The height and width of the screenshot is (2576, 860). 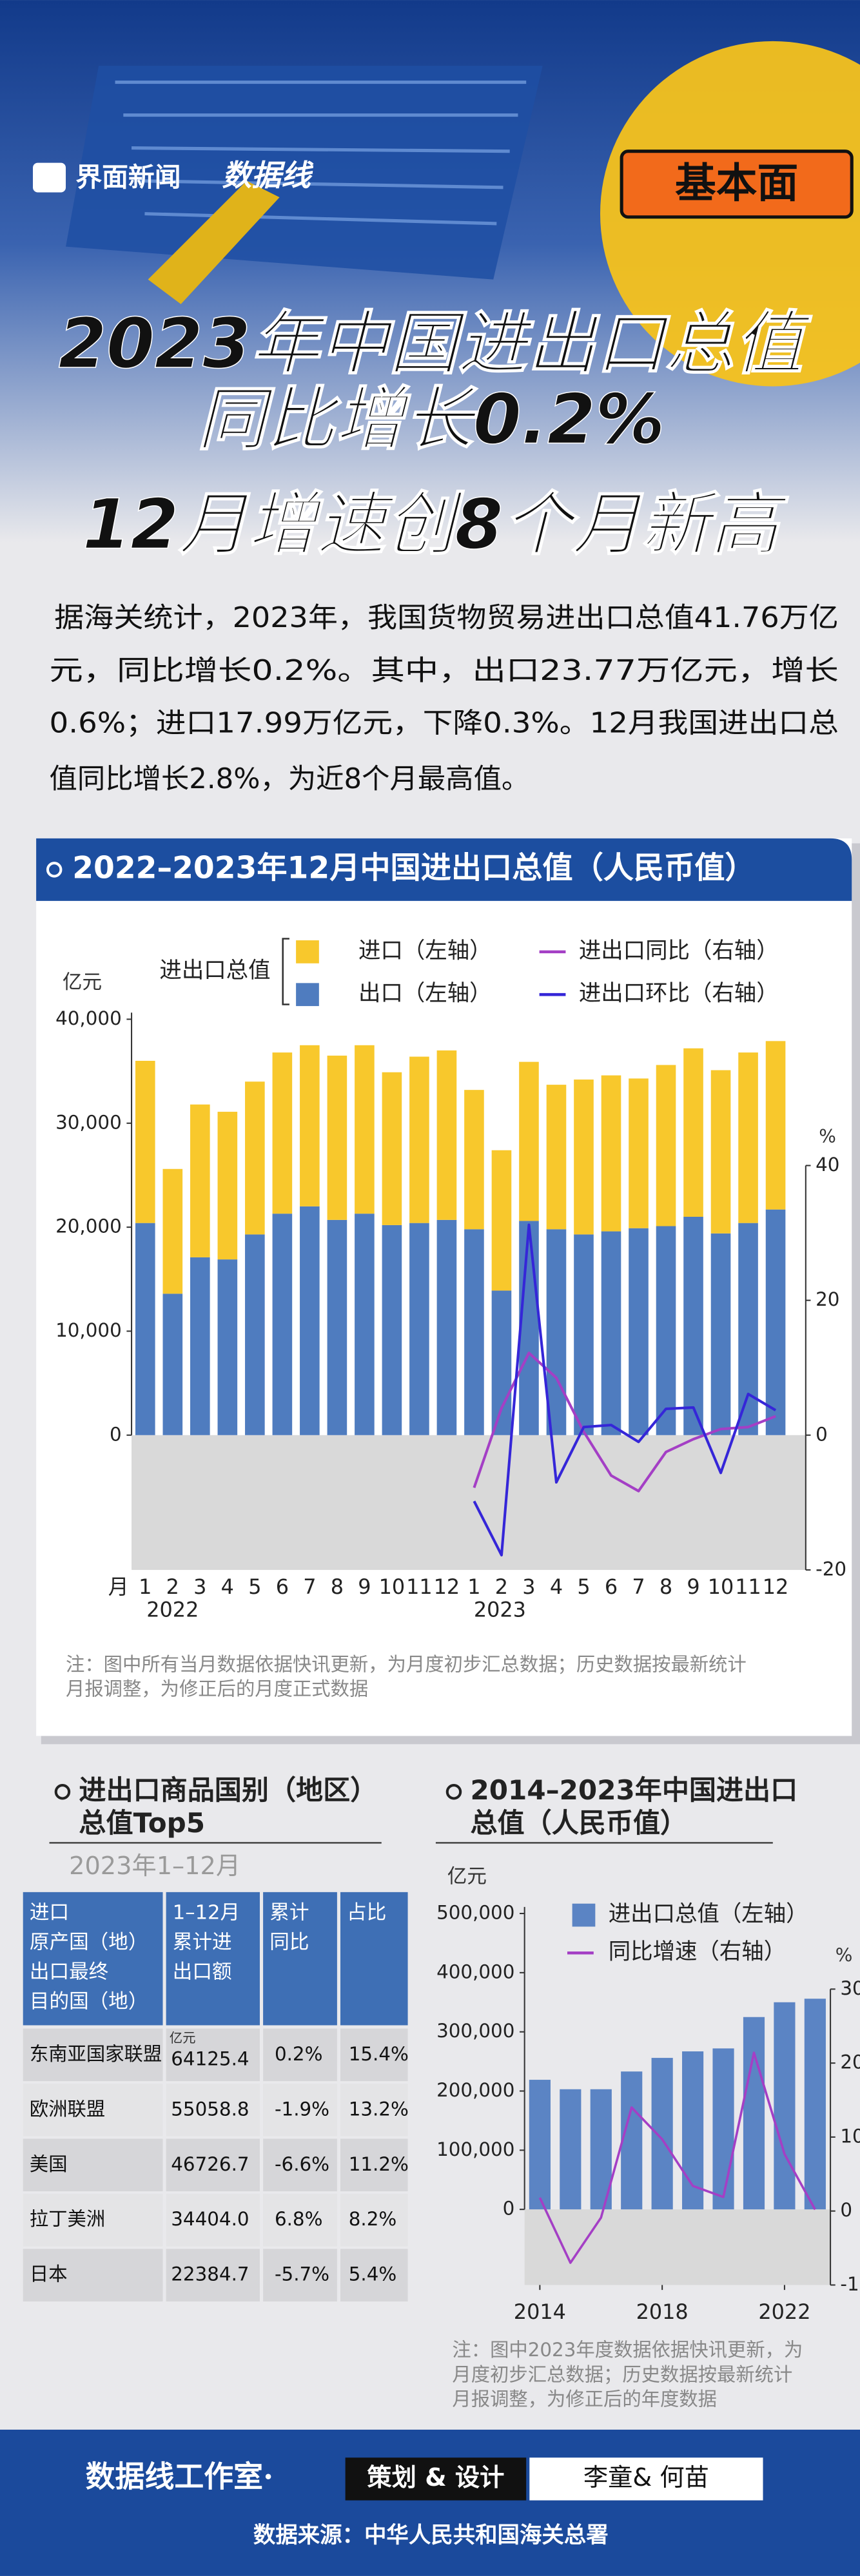 I want to click on legend-label: 进出口环比（右轴）, so click(x=679, y=994).